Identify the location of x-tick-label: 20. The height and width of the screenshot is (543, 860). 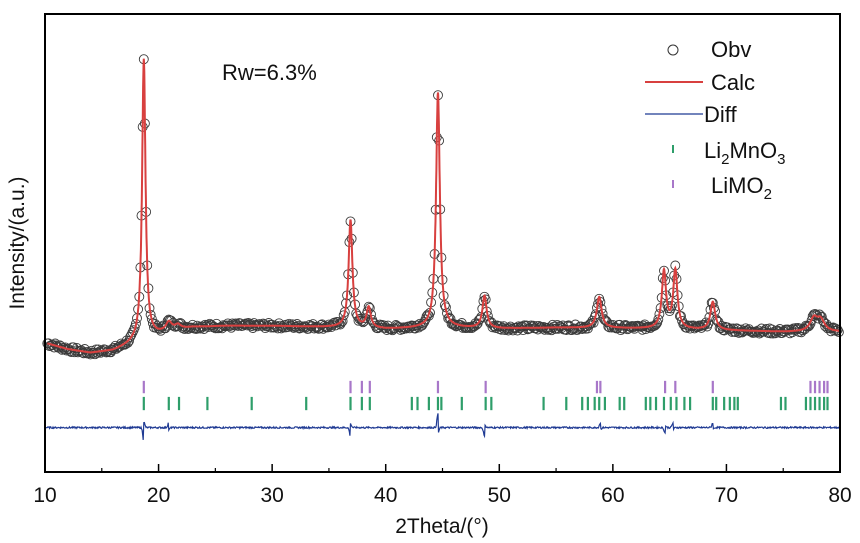
(158, 495).